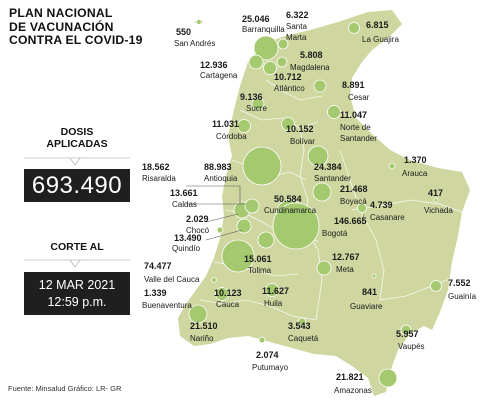  What do you see at coordinates (197, 219) in the screenshot?
I see `label-choco-value: 2.029` at bounding box center [197, 219].